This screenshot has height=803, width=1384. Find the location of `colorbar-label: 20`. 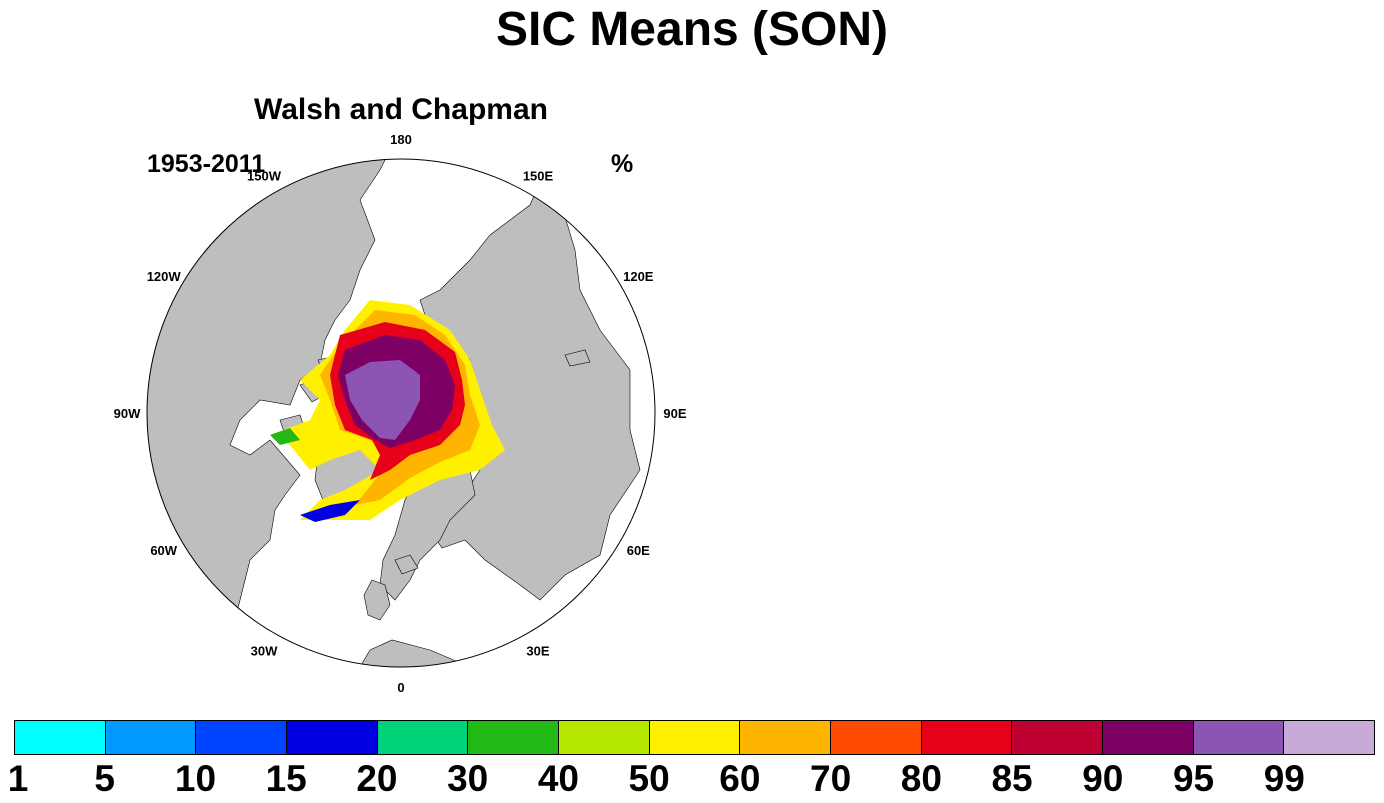

colorbar-label: 20 is located at coordinates (377, 778).